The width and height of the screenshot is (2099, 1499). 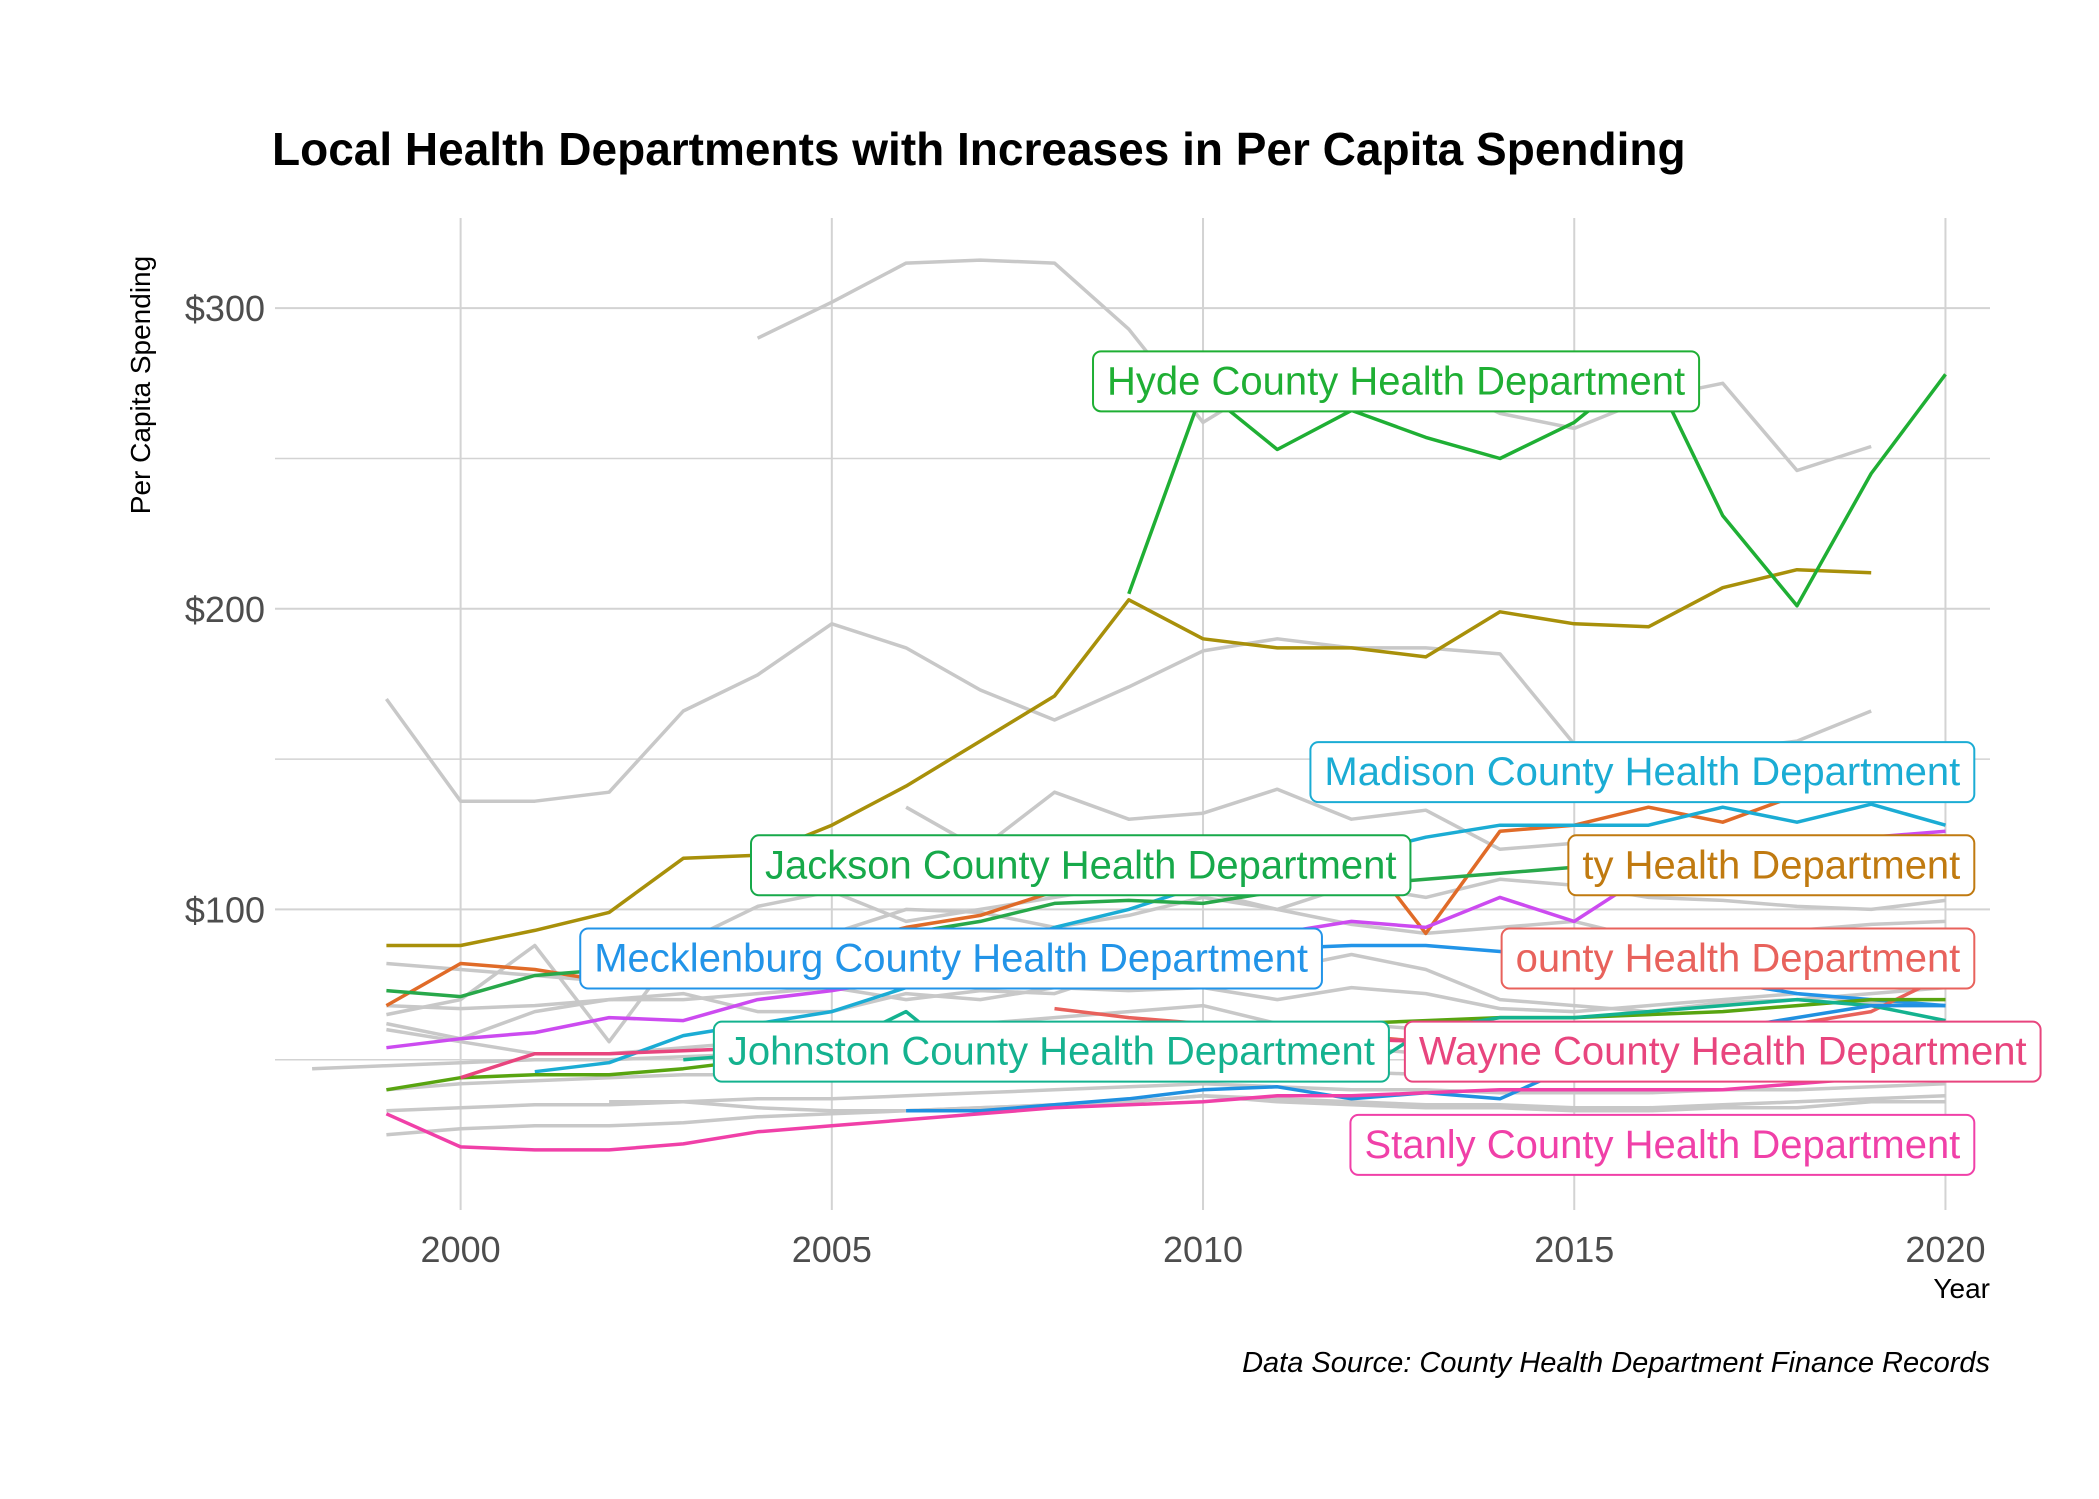 I want to click on y-tick-labels: $100 $200 $300, so click(x=225, y=609).